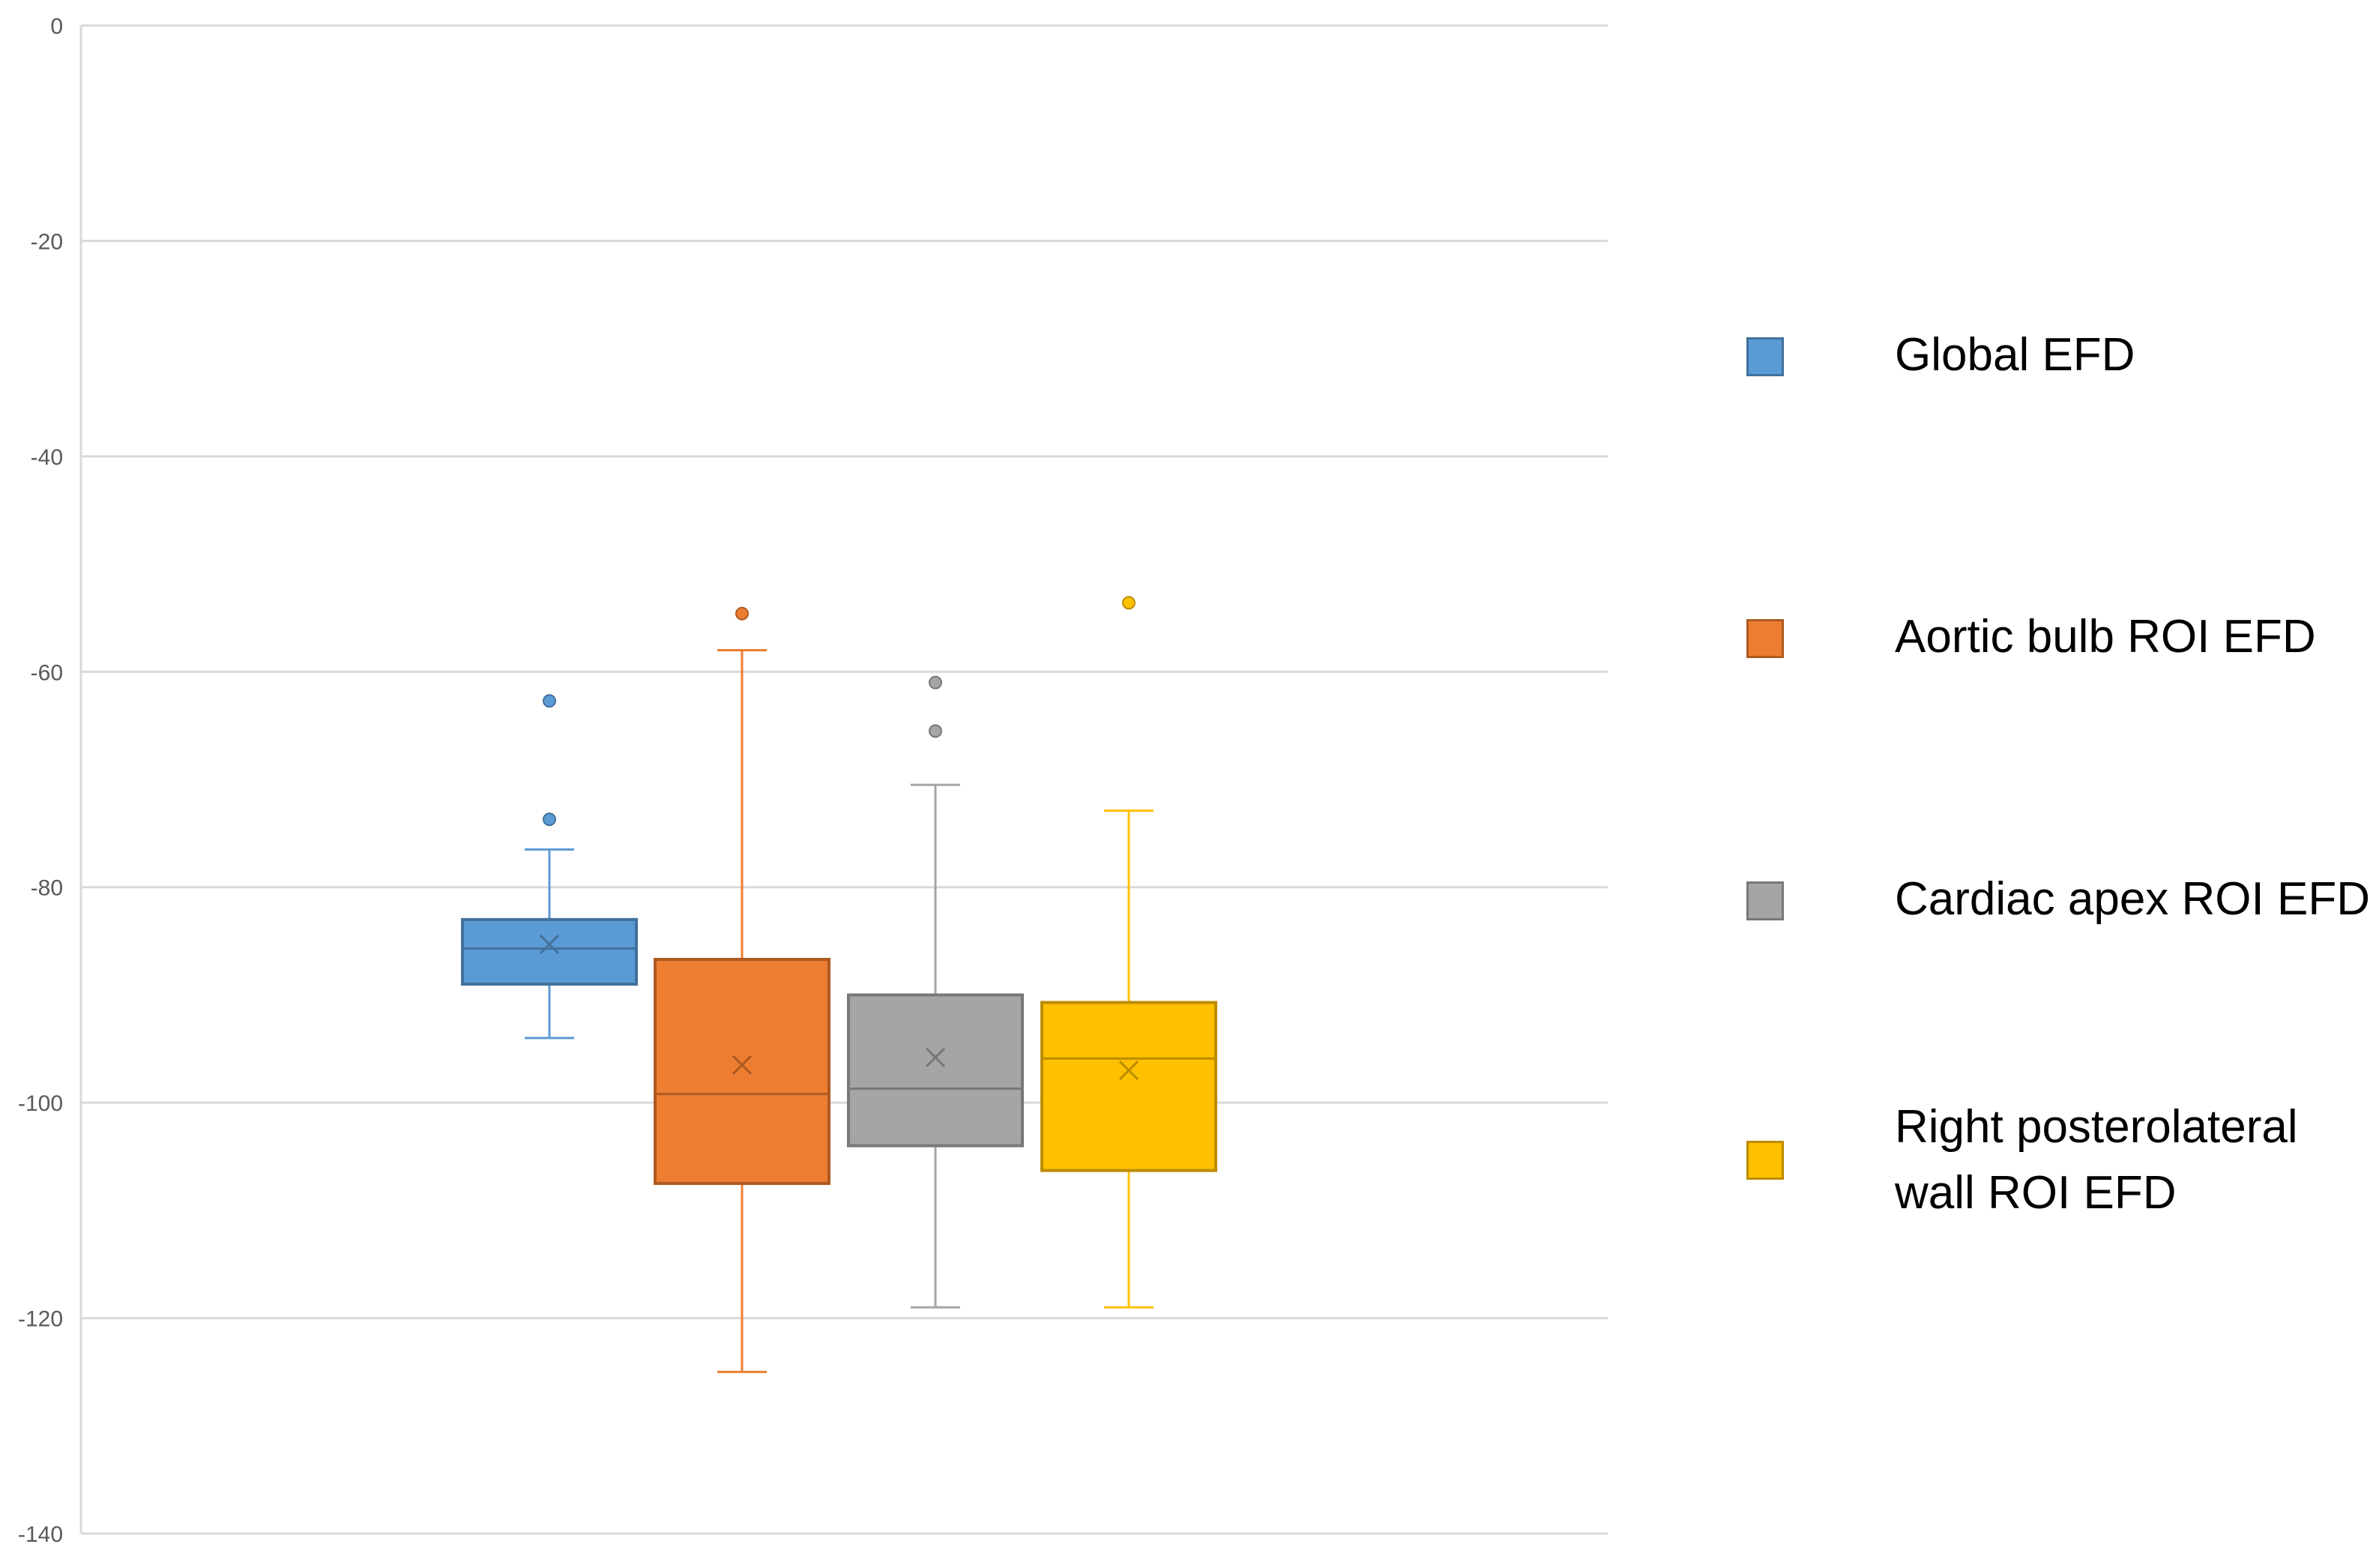 The height and width of the screenshot is (1568, 2379). Describe the element at coordinates (1765, 1160) in the screenshot. I see `legend-swatch-right-posterolateral-wall-roi-efd` at that location.